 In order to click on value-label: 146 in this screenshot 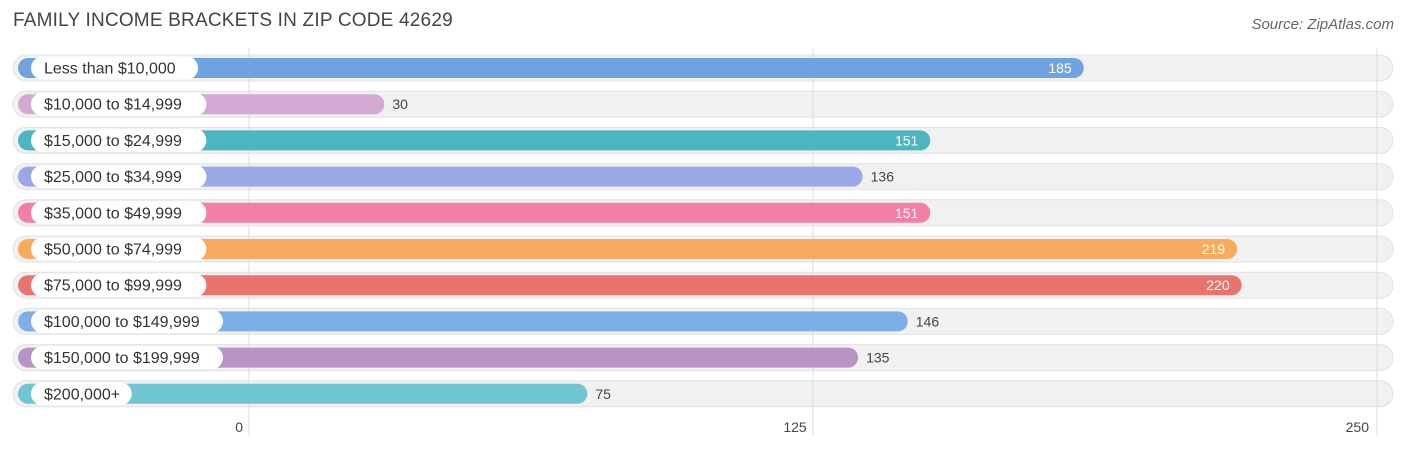, I will do `click(928, 321)`.